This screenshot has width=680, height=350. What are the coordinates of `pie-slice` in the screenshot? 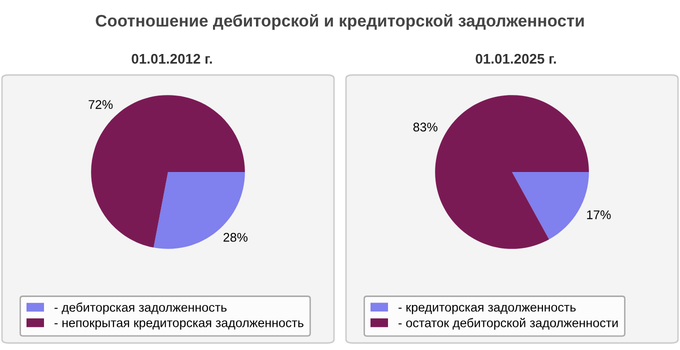 It's located at (550, 206).